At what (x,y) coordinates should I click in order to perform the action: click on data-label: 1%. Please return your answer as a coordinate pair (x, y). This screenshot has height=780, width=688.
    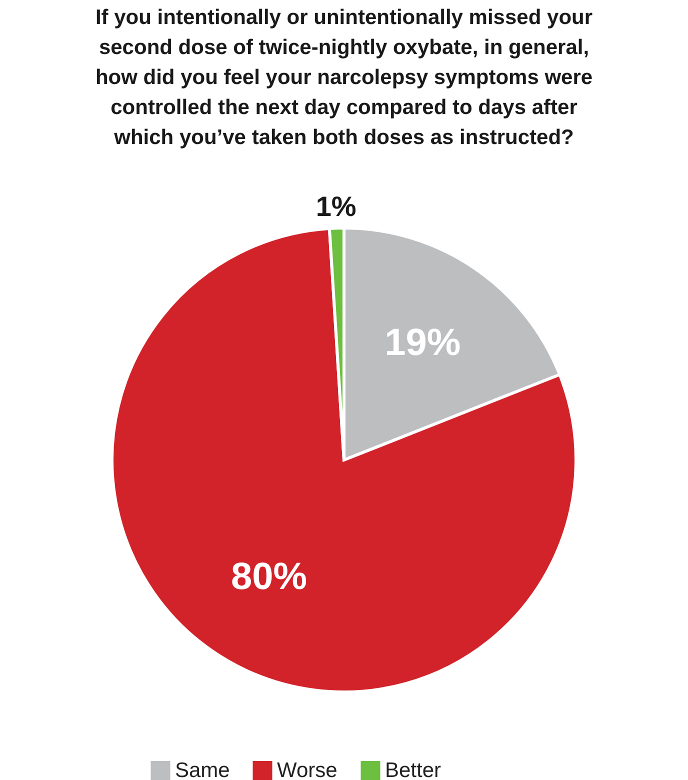
    Looking at the image, I should click on (336, 206).